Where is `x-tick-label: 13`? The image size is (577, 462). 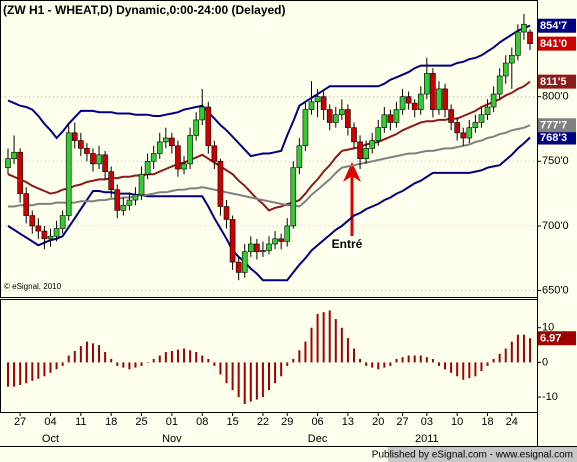
x-tick-label: 13 is located at coordinates (348, 422).